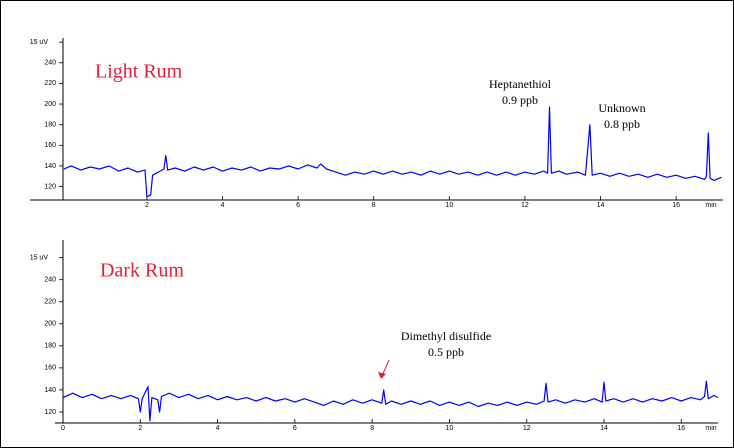 This screenshot has height=448, width=734. What do you see at coordinates (520, 84) in the screenshot?
I see `annotation: Heptanethiol` at bounding box center [520, 84].